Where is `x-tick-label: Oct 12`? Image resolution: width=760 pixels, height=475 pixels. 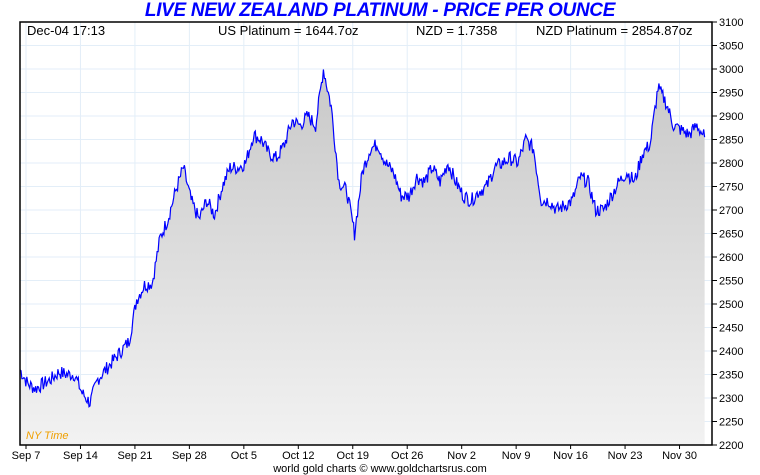 x-tick-label: Oct 12 is located at coordinates (298, 456).